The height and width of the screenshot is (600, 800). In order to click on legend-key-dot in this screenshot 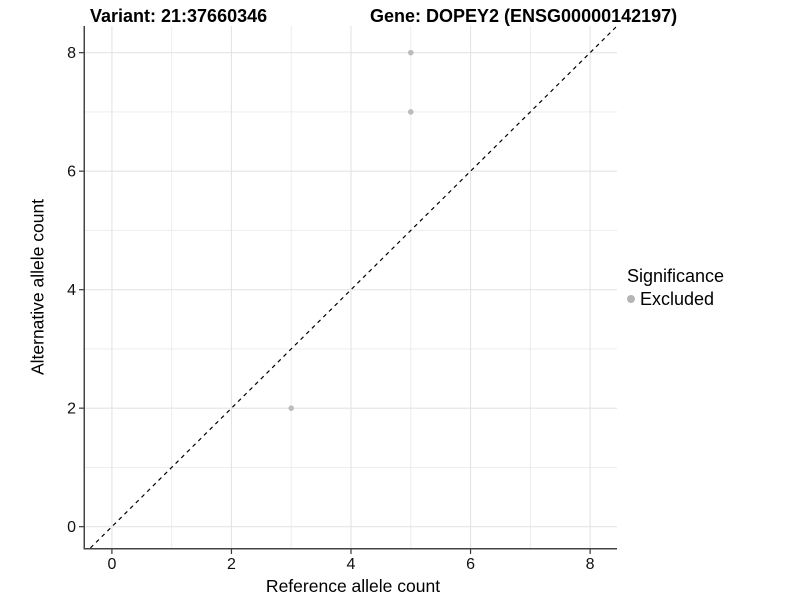, I will do `click(631, 299)`.